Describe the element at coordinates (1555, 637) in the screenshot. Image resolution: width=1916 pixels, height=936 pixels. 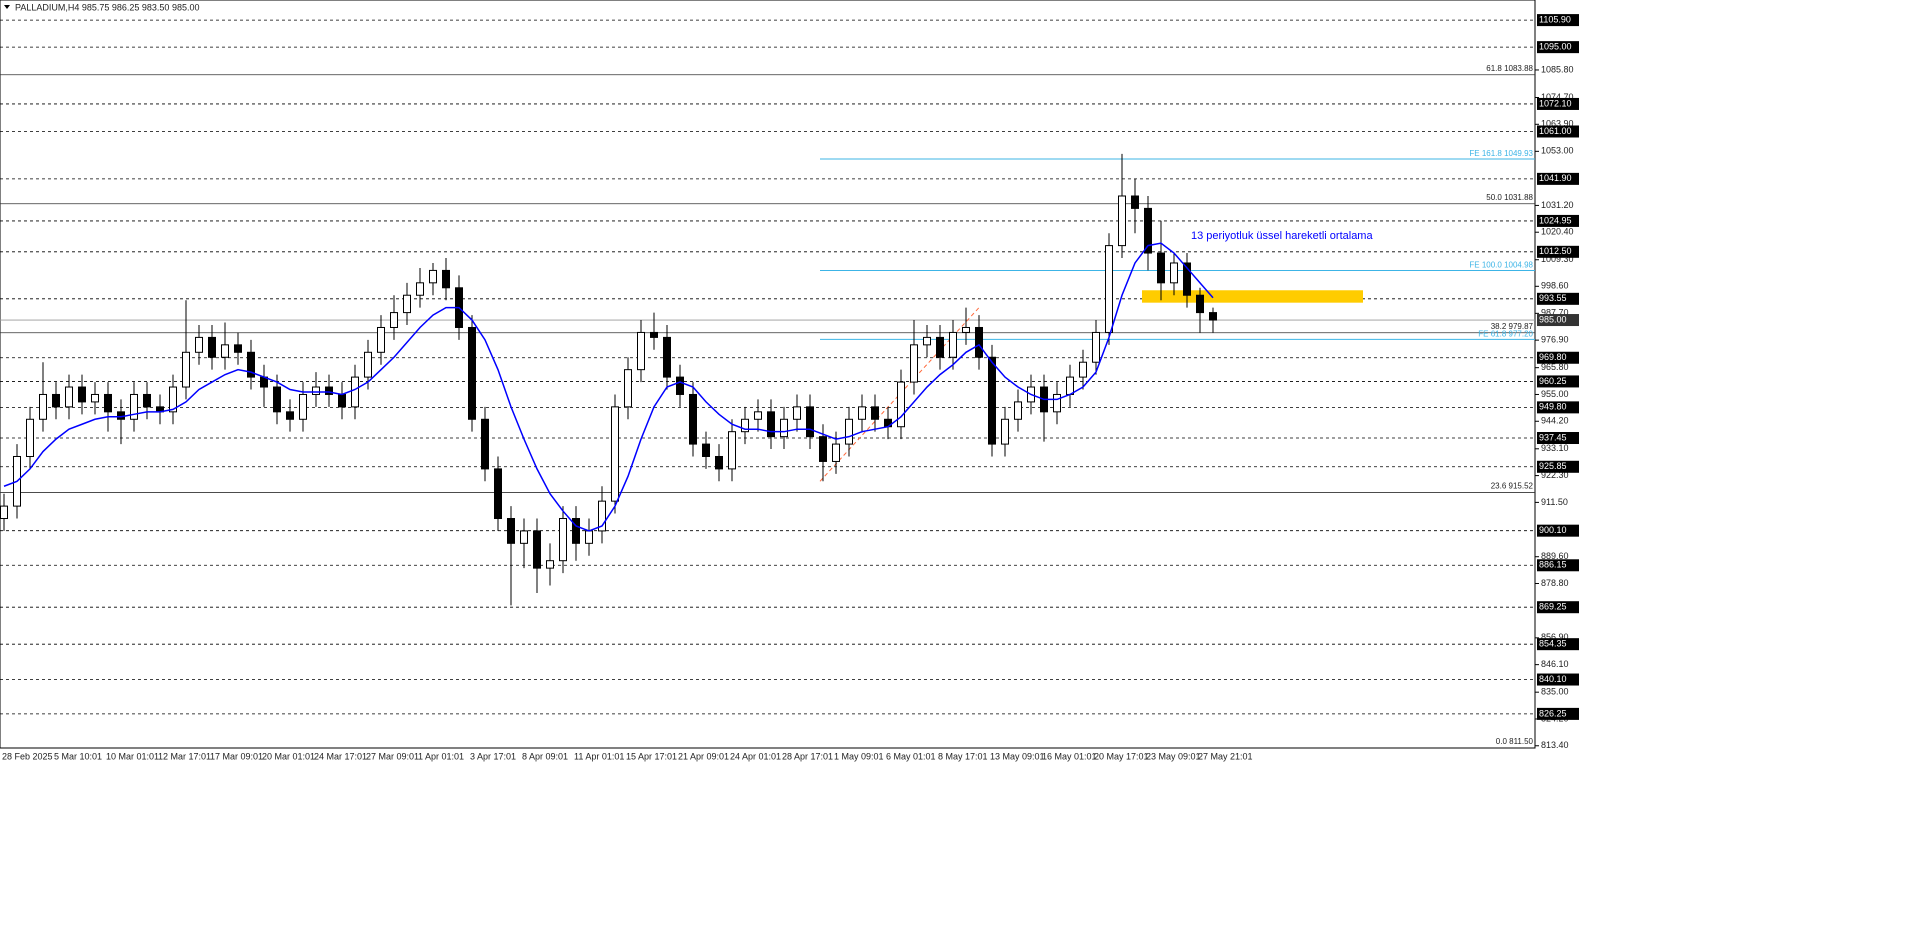
I see `y-tick-label: 856.90` at that location.